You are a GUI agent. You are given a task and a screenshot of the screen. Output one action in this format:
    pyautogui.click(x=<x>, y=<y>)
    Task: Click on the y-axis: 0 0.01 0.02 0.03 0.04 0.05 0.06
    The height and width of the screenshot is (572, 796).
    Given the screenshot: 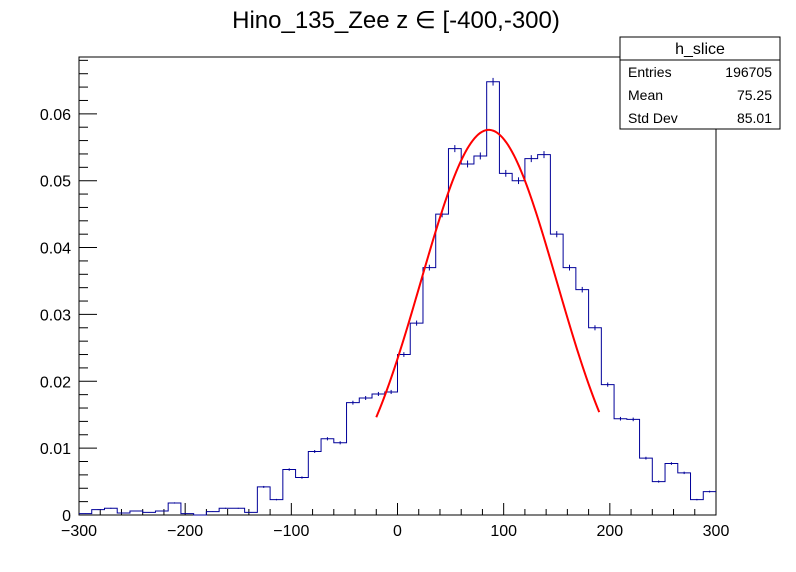 What is the action you would take?
    pyautogui.click(x=68, y=292)
    